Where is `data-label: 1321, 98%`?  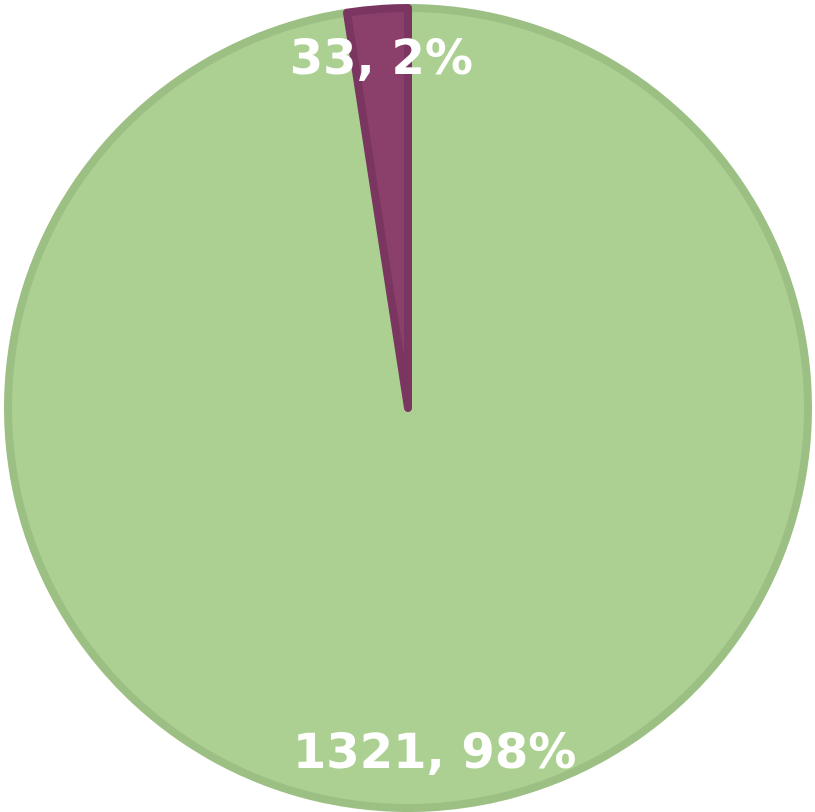
data-label: 1321, 98% is located at coordinates (434, 752).